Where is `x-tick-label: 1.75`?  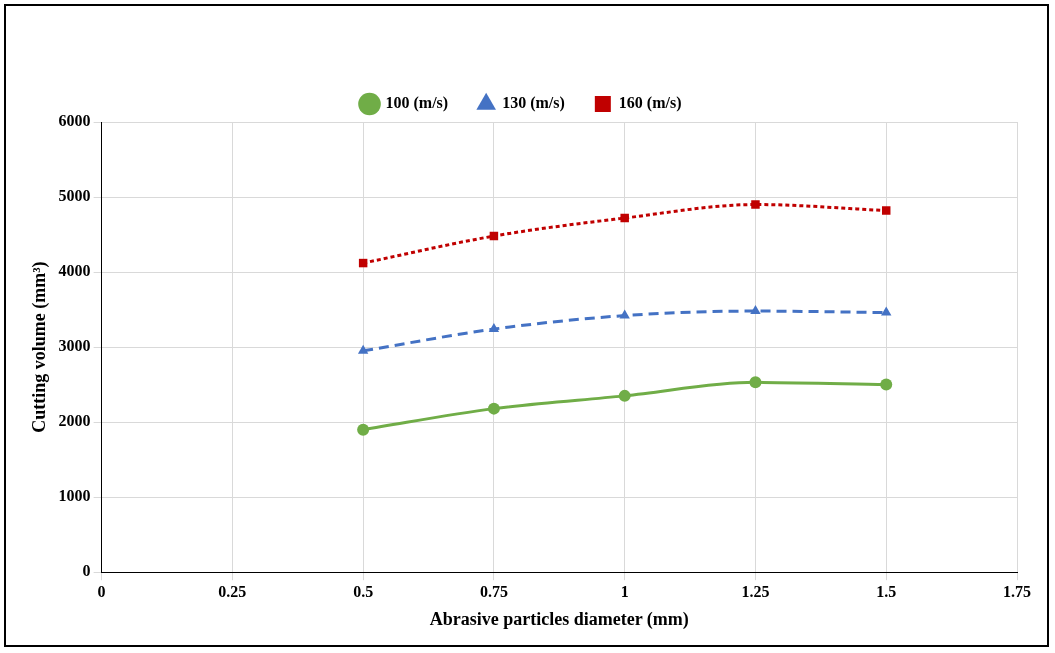 x-tick-label: 1.75 is located at coordinates (1017, 591).